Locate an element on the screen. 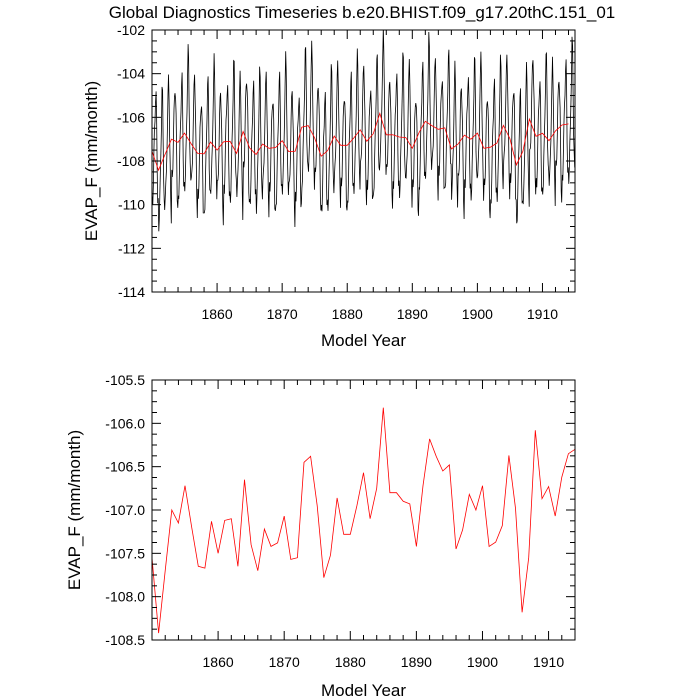  y-tick-label: -105.5 is located at coordinates (125, 380).